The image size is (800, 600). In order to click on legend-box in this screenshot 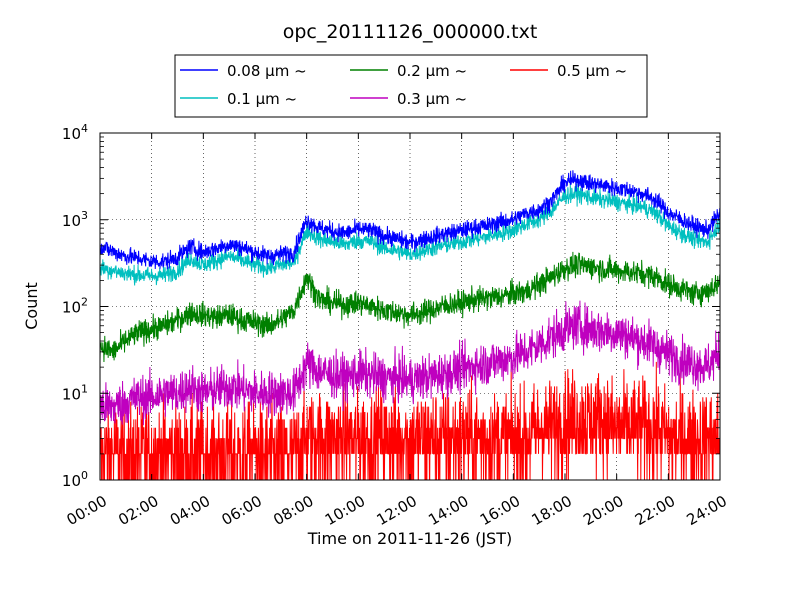, I will do `click(411, 86)`.